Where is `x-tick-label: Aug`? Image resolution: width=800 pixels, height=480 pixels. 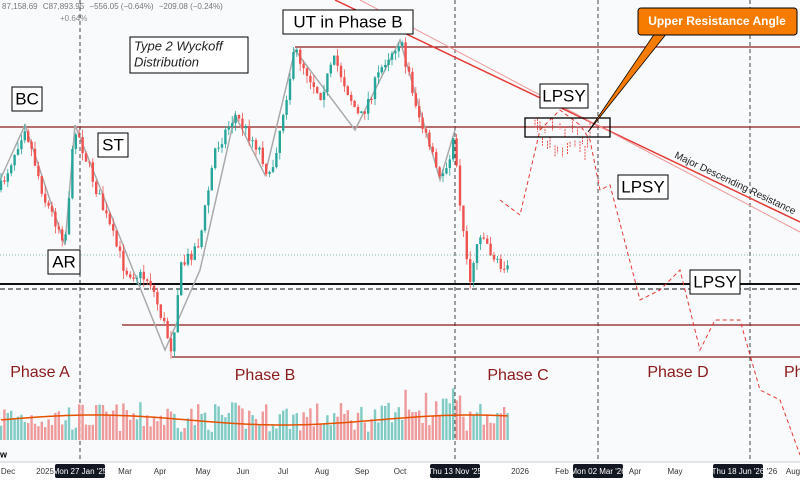 x-tick-label: Aug is located at coordinates (793, 471).